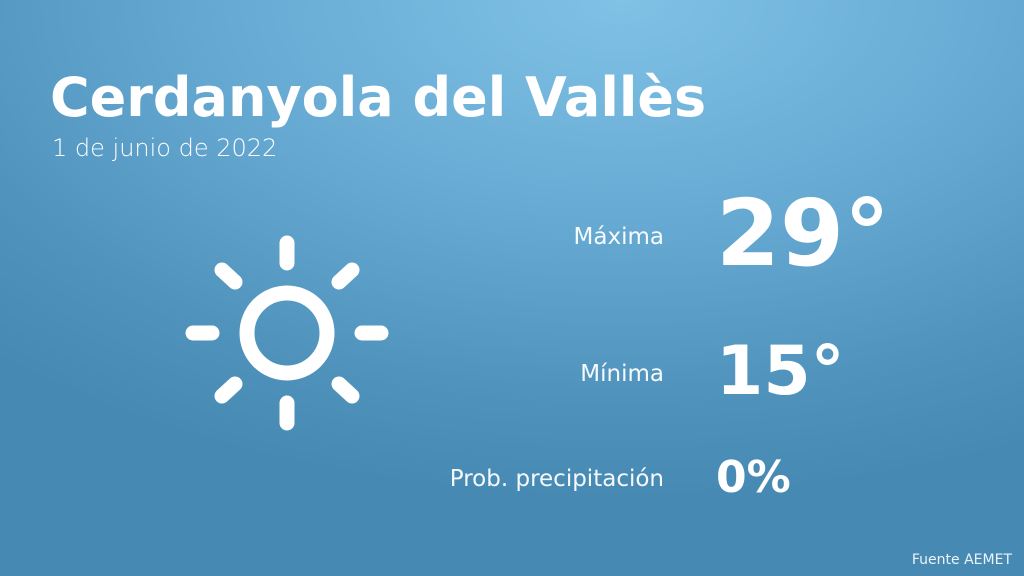  I want to click on source-credit: Fuente AEMET, so click(961, 560).